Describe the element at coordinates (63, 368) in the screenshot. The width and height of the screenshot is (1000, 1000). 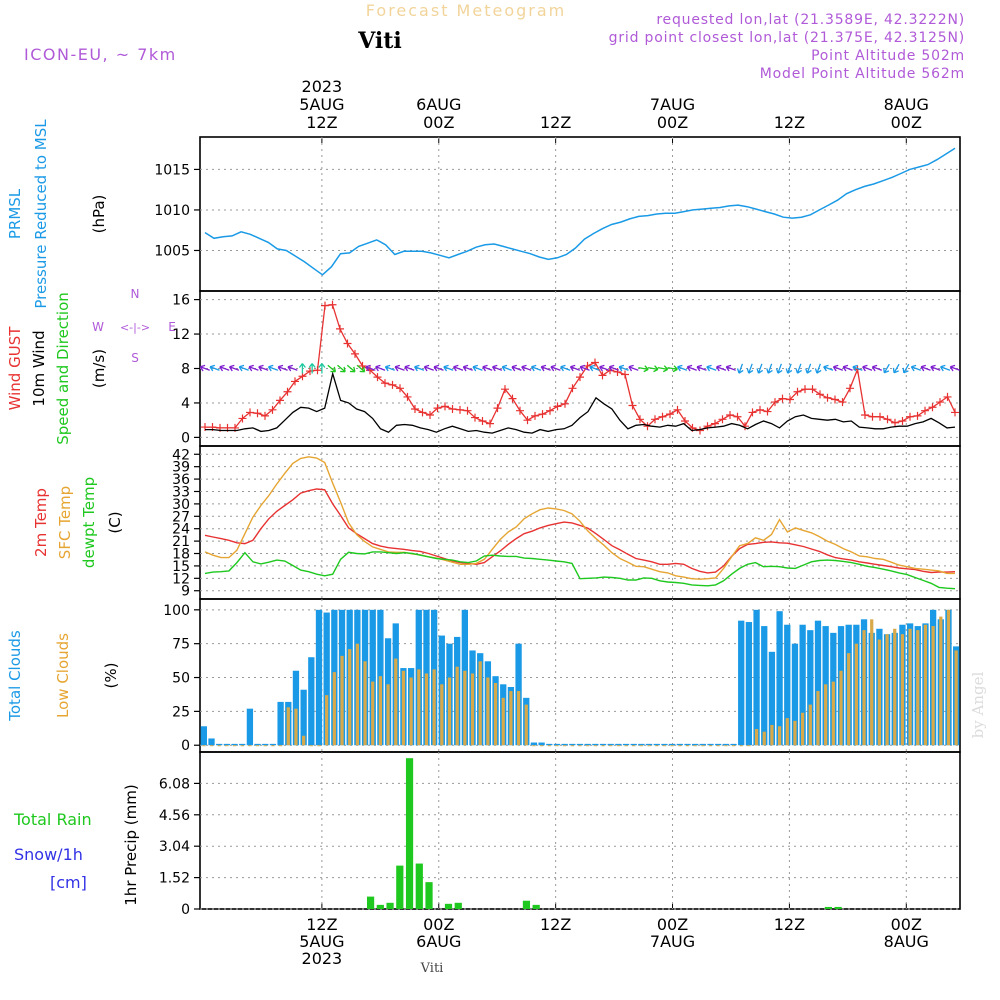
I see `axis-label: Speed and Direction` at that location.